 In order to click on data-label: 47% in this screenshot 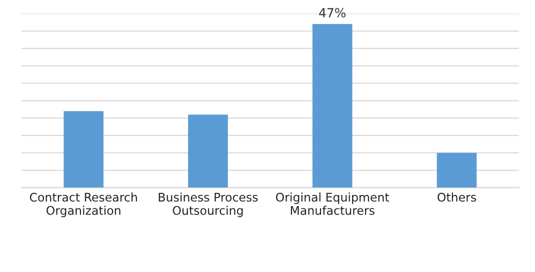, I will do `click(332, 13)`.